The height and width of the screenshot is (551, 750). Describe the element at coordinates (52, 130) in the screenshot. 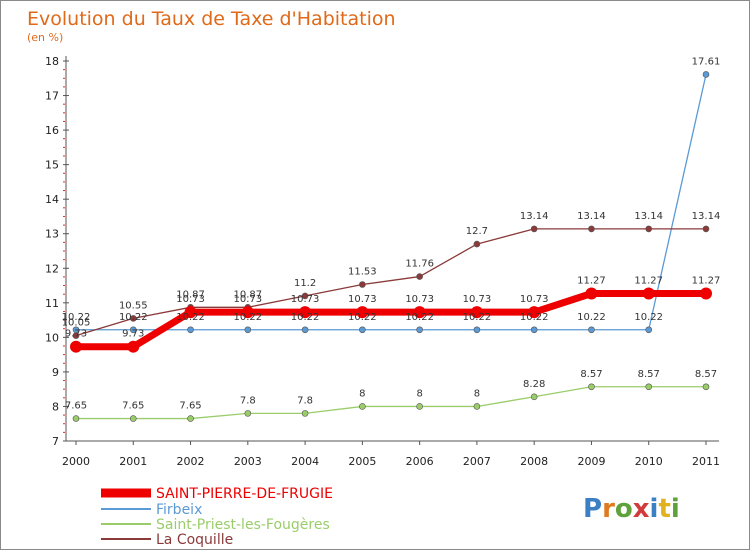

I see `y-tick-label: 16` at that location.